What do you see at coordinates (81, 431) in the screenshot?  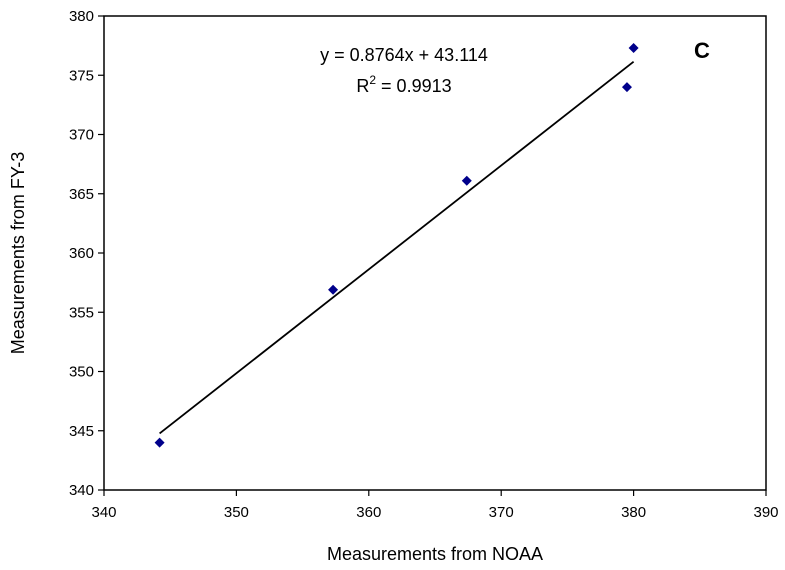 I see `y-tick-label: 345` at bounding box center [81, 431].